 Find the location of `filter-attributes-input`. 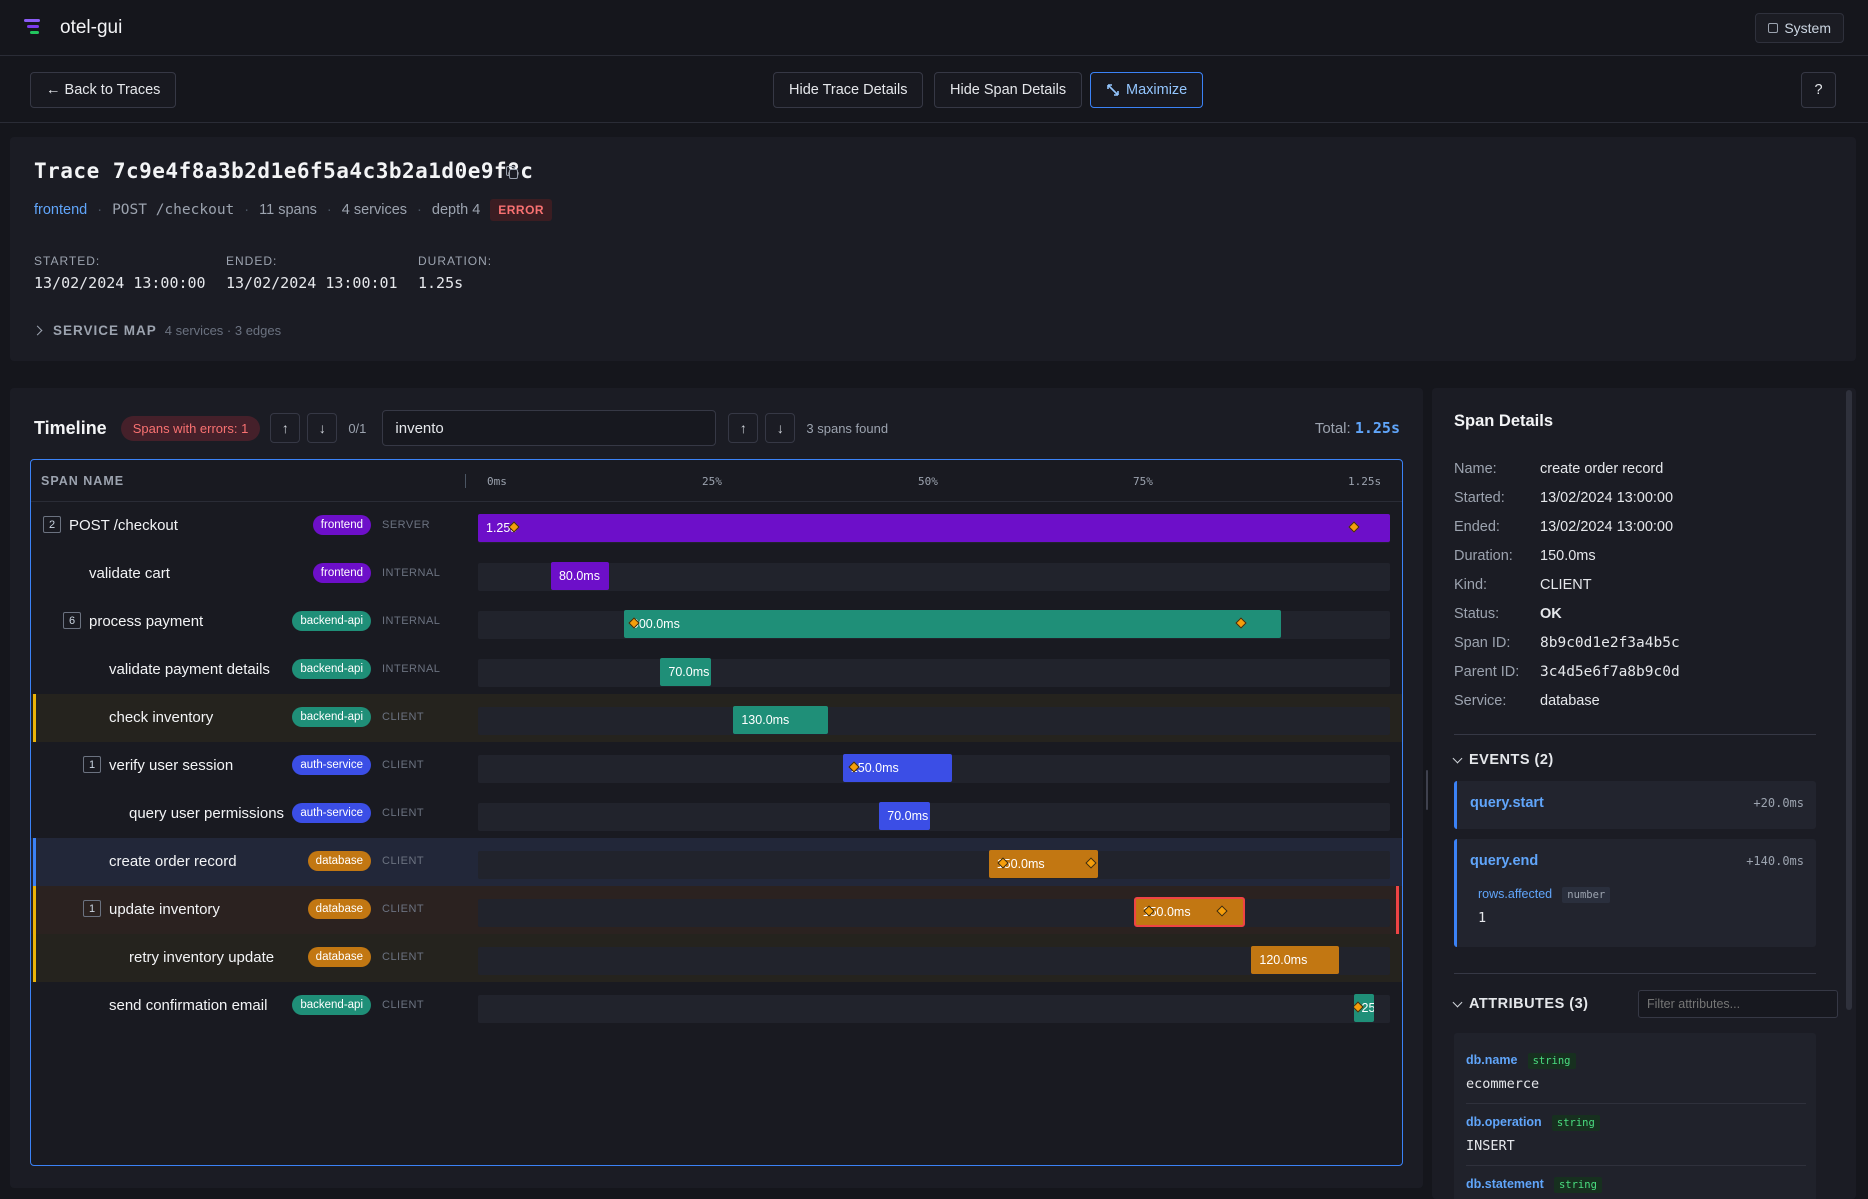

filter-attributes-input is located at coordinates (1738, 1004).